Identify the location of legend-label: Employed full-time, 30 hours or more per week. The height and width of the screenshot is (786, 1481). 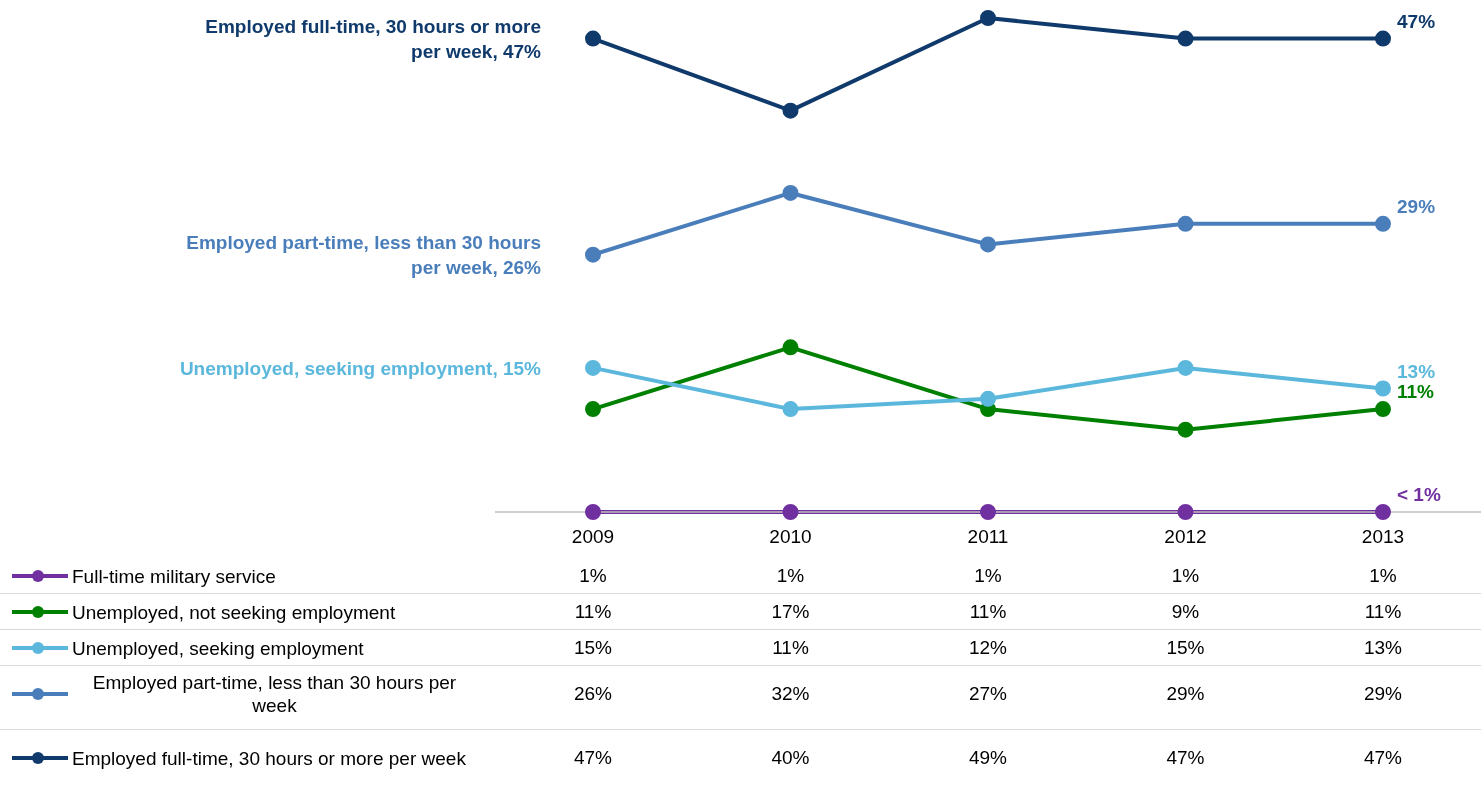
(269, 758).